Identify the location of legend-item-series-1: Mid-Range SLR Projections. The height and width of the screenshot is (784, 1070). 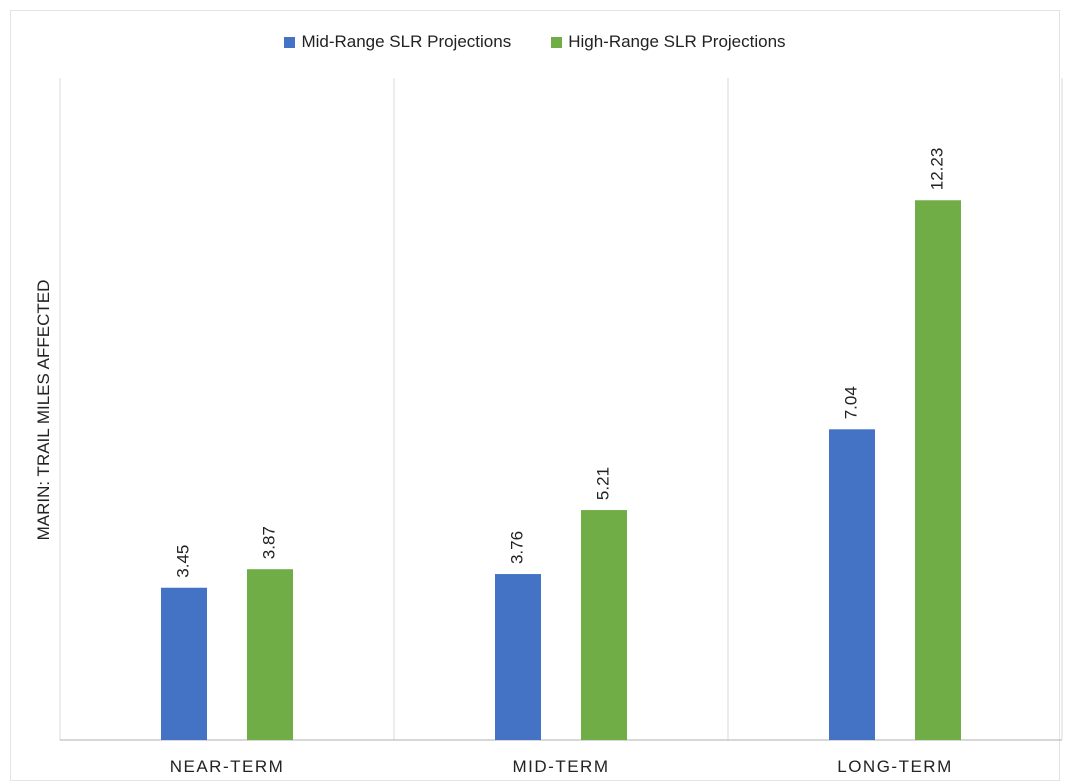
(397, 42).